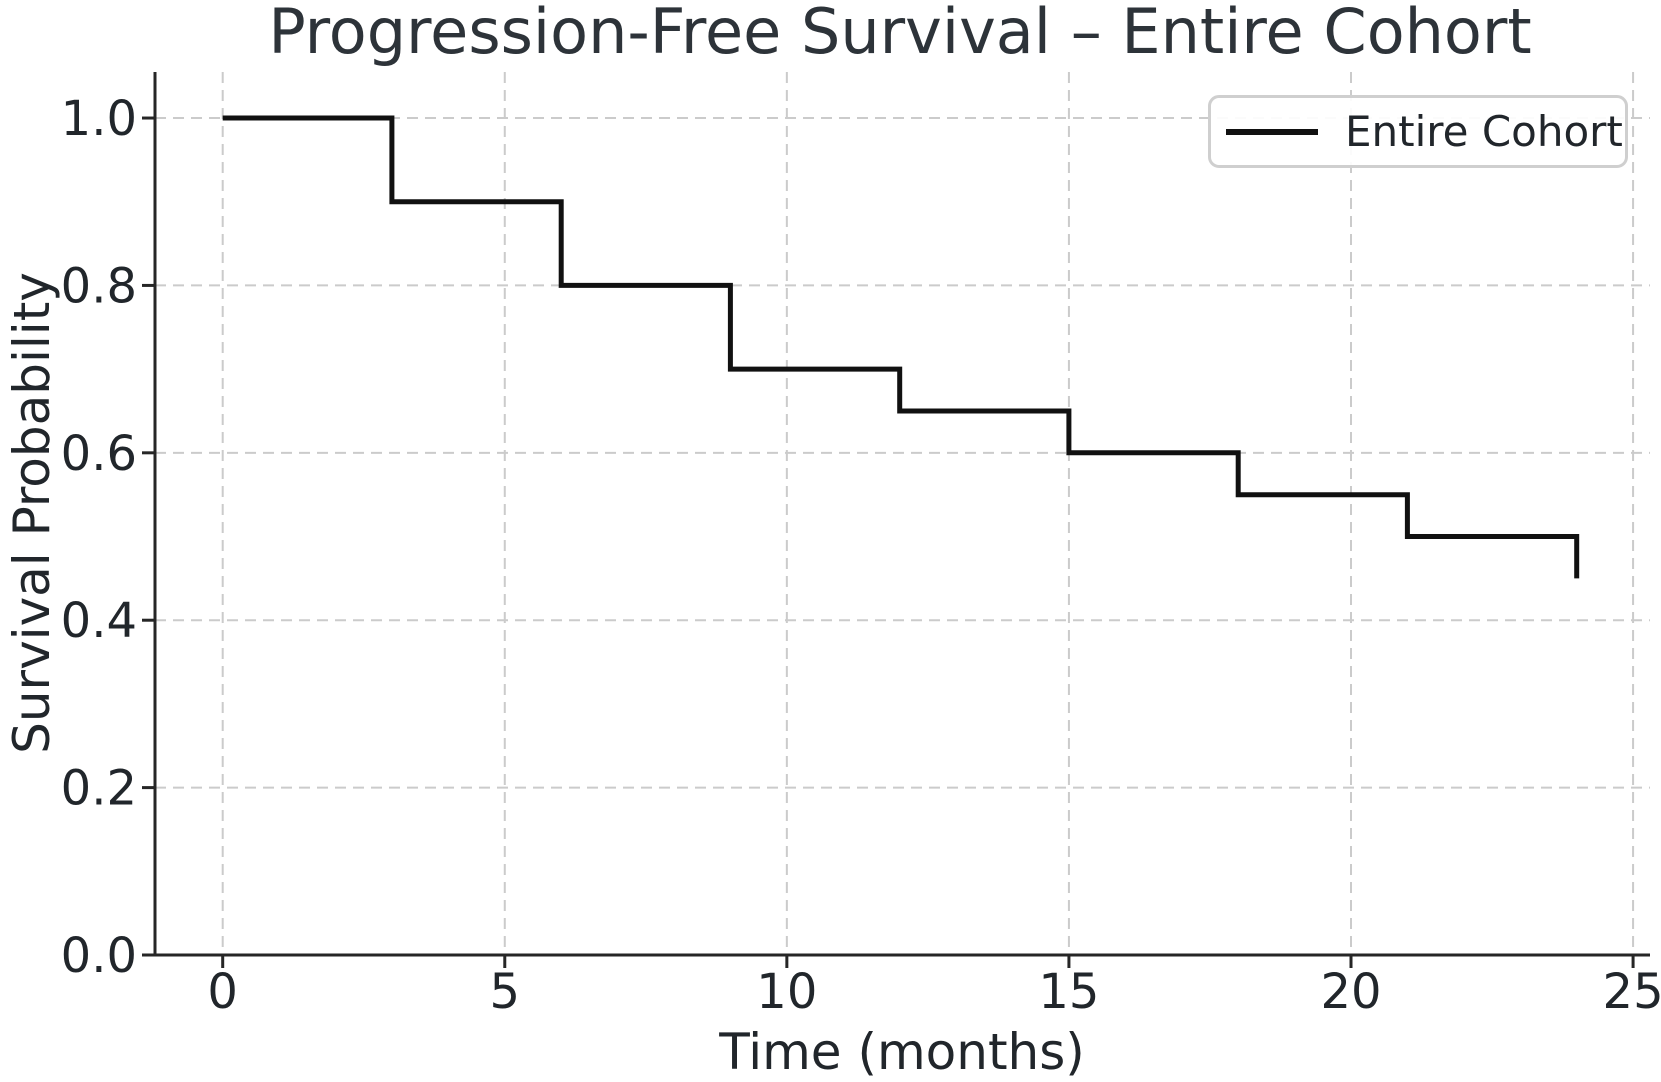 This screenshot has width=1661, height=1082. Describe the element at coordinates (222, 992) in the screenshot. I see `x-tick-label: 0` at that location.